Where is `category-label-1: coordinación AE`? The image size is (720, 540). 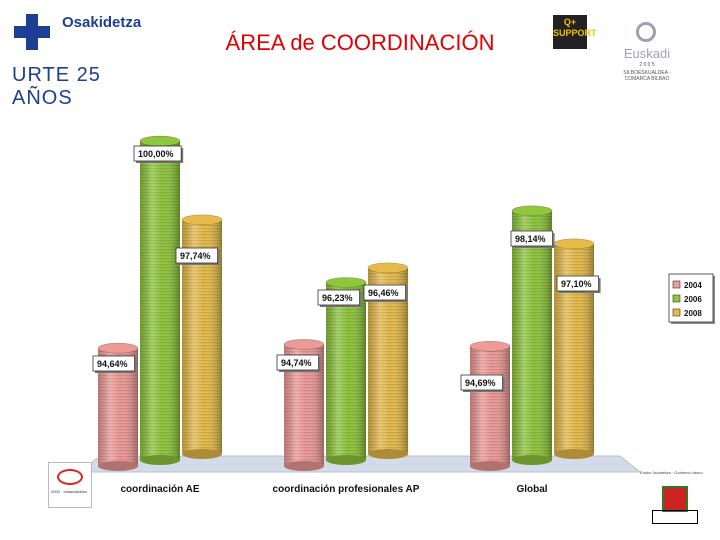 category-label-1: coordinación AE is located at coordinates (159, 489).